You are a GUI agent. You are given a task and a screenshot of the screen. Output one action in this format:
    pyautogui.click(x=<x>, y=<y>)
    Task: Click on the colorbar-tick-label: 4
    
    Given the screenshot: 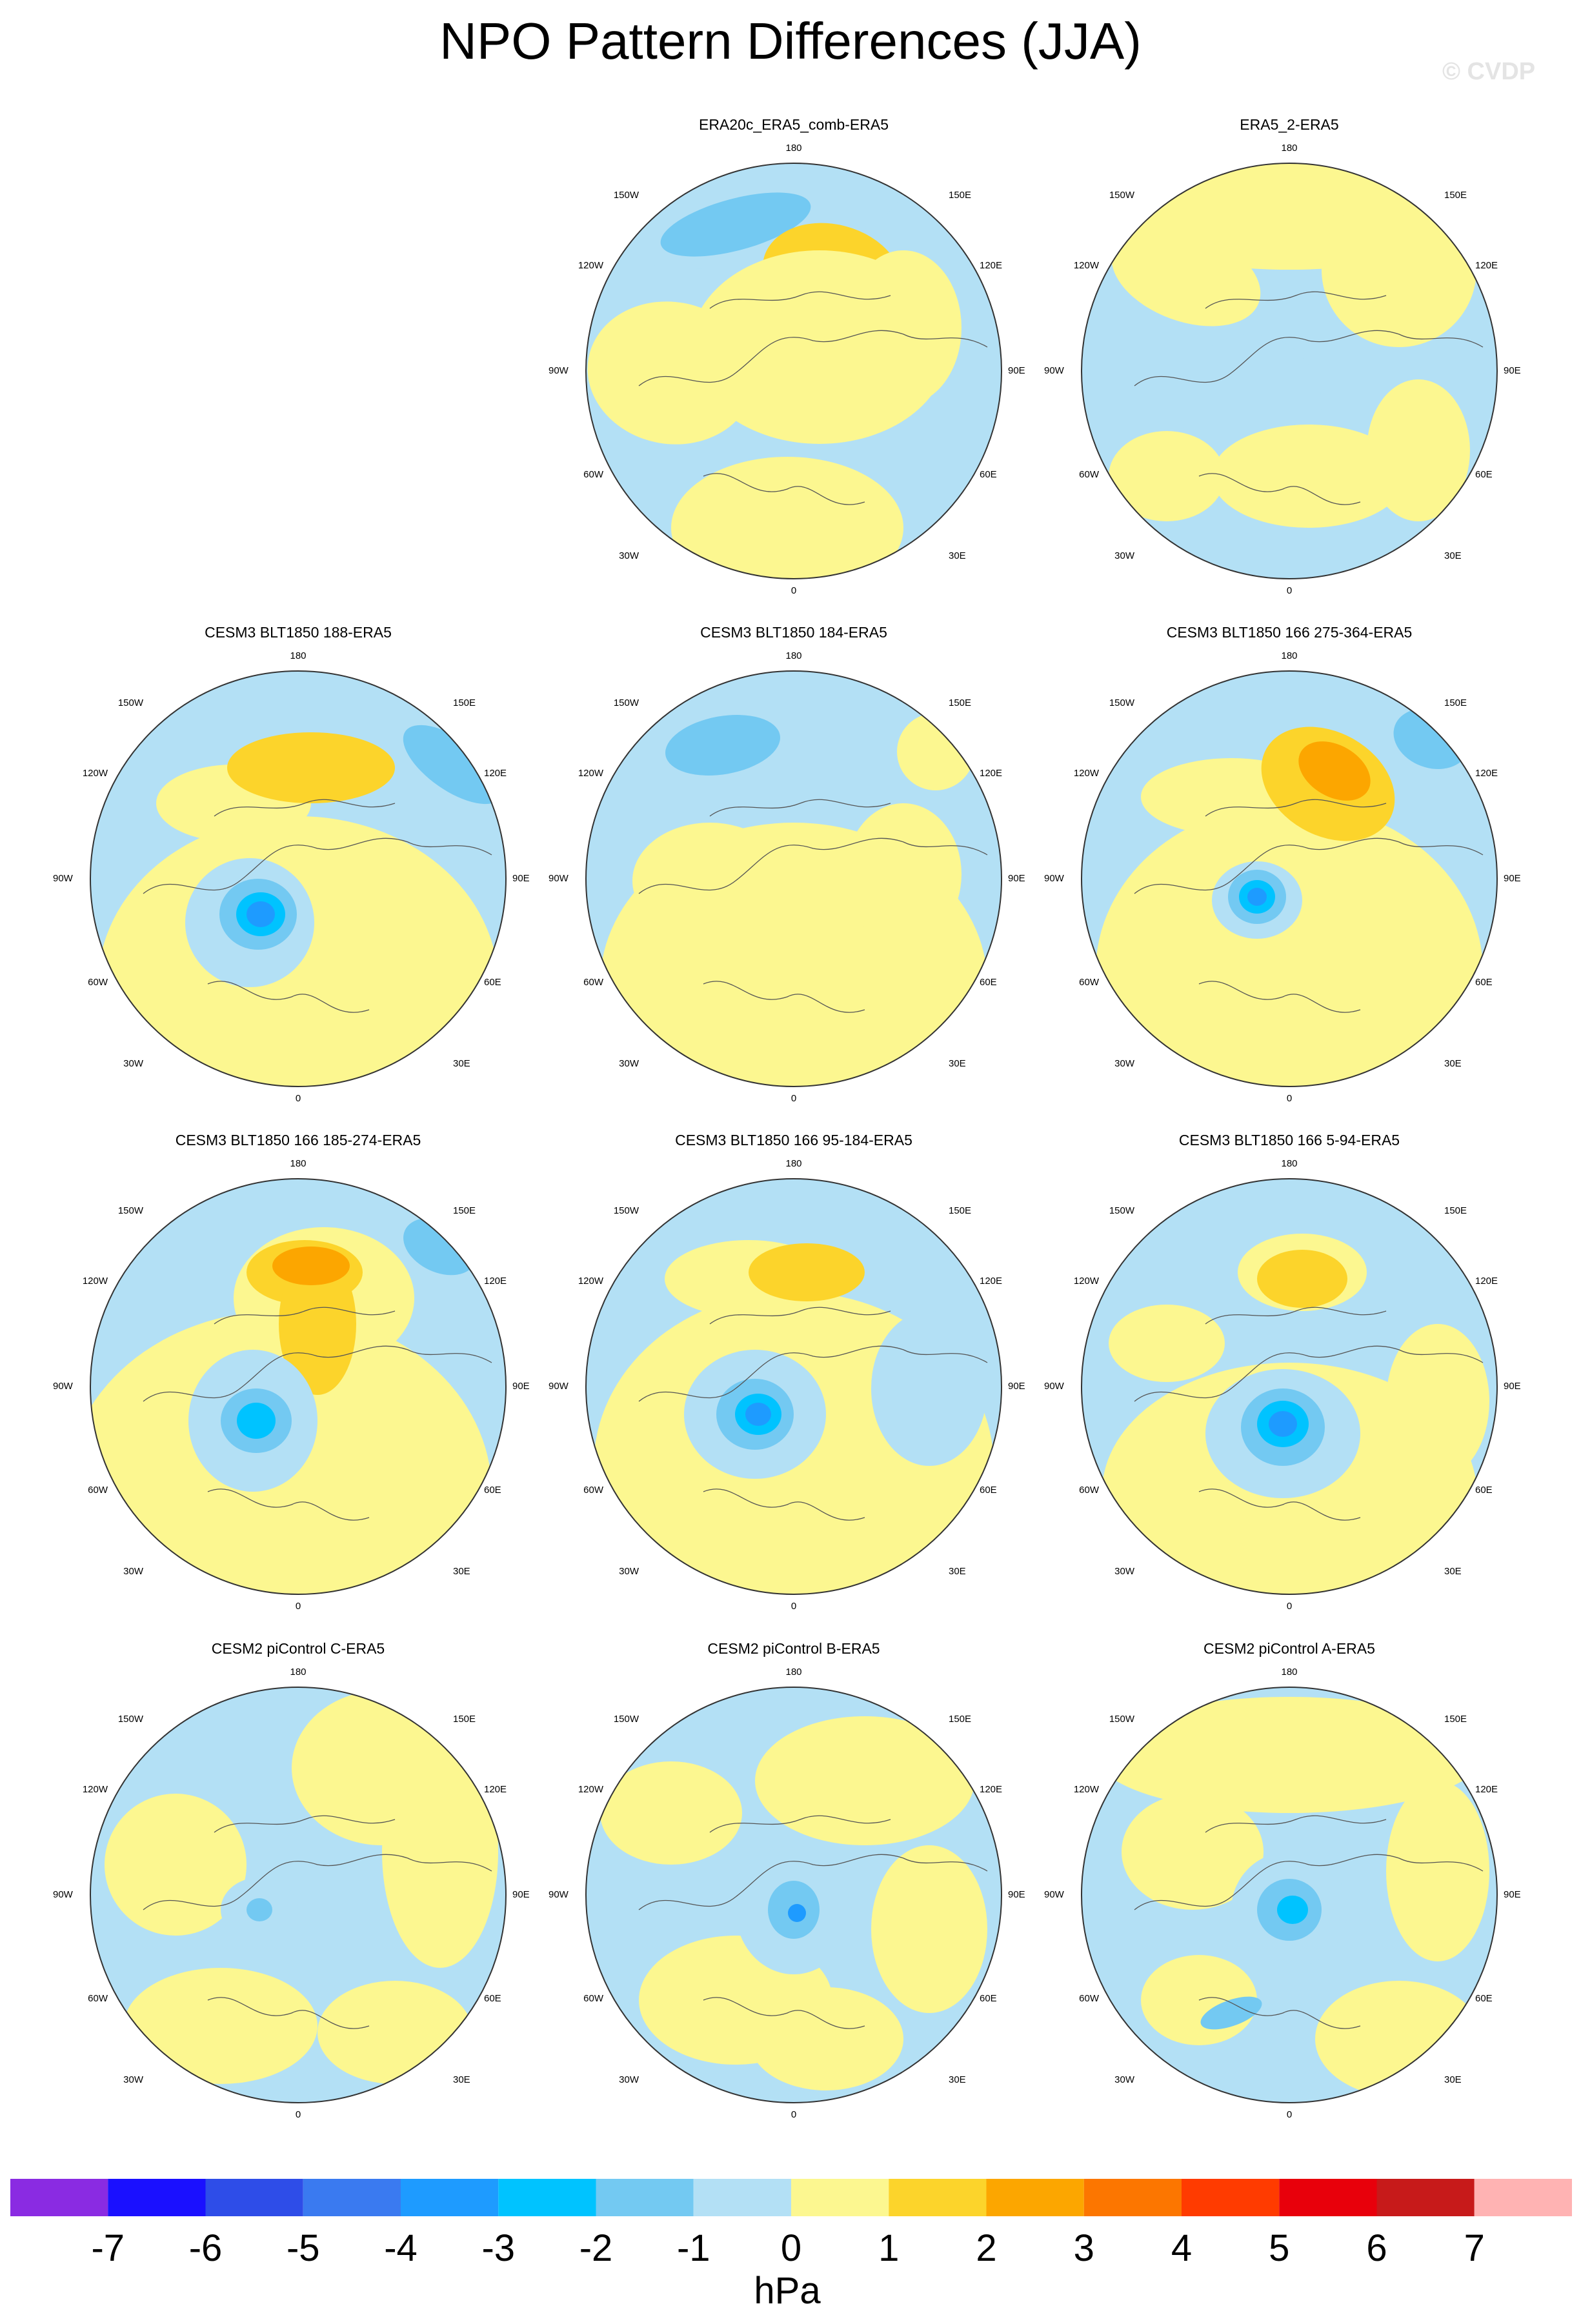 What is the action you would take?
    pyautogui.click(x=1182, y=2248)
    